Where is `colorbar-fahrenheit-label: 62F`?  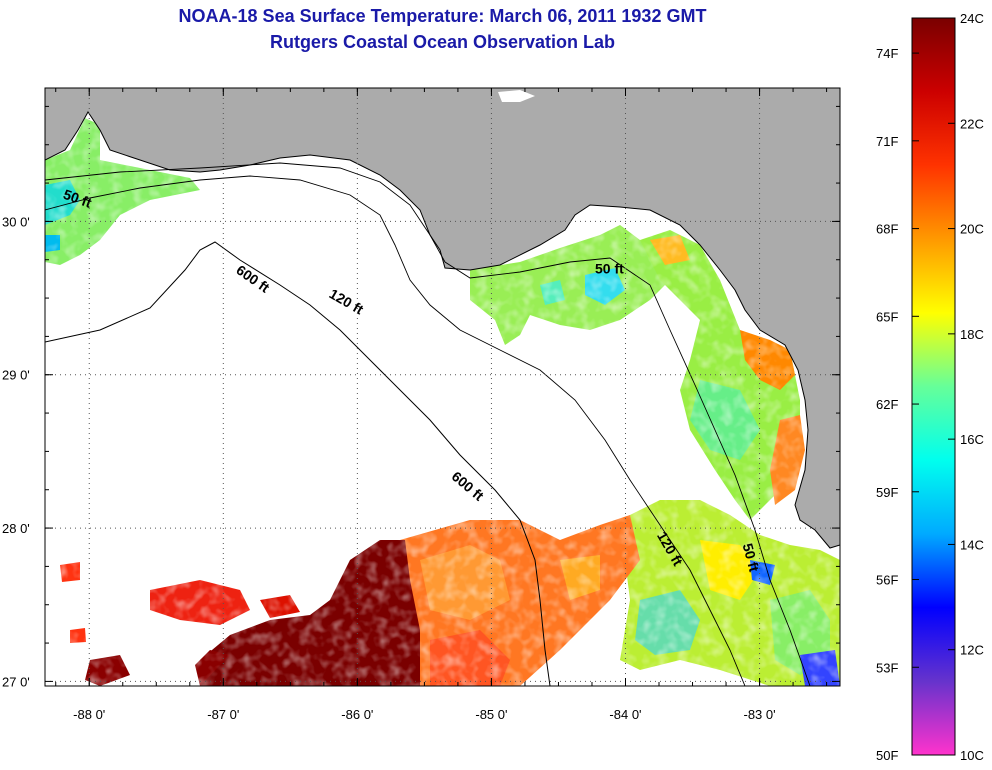
colorbar-fahrenheit-label: 62F is located at coordinates (887, 404).